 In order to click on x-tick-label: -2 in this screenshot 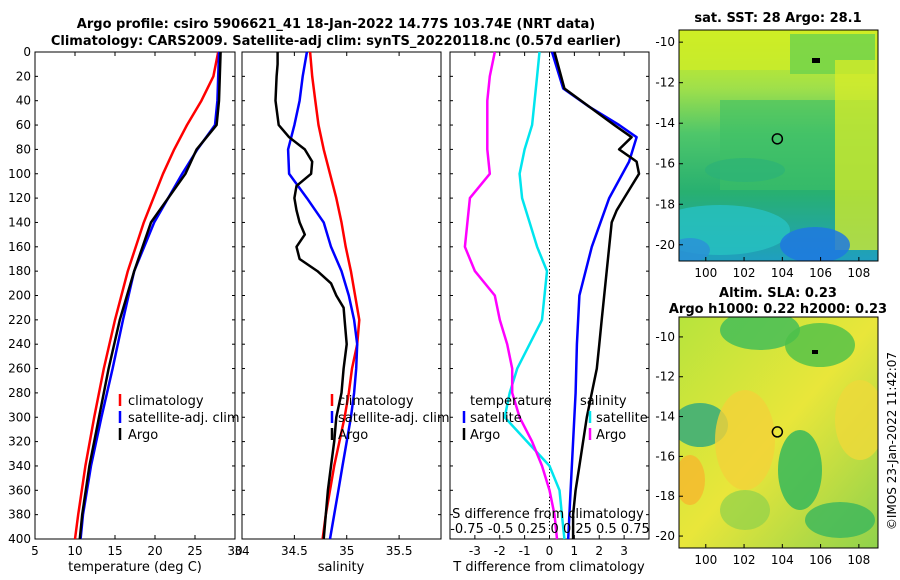, I will do `click(500, 551)`.